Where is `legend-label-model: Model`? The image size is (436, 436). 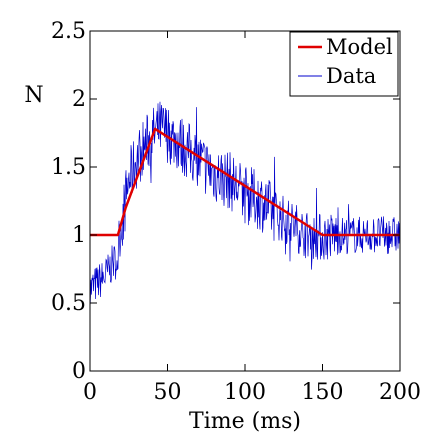
legend-label-model: Model is located at coordinates (359, 47).